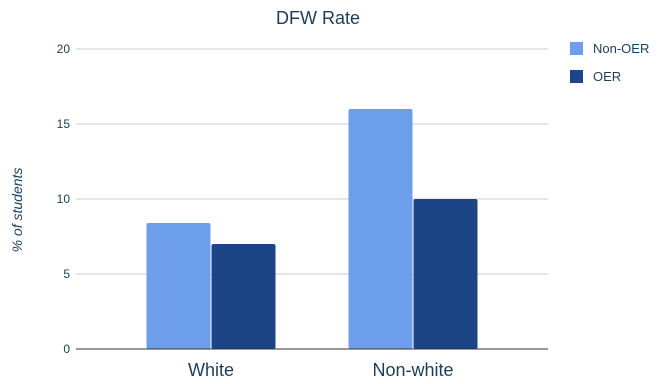 This screenshot has height=384, width=660. Describe the element at coordinates (609, 62) in the screenshot. I see `legend: Non-OER OER` at that location.